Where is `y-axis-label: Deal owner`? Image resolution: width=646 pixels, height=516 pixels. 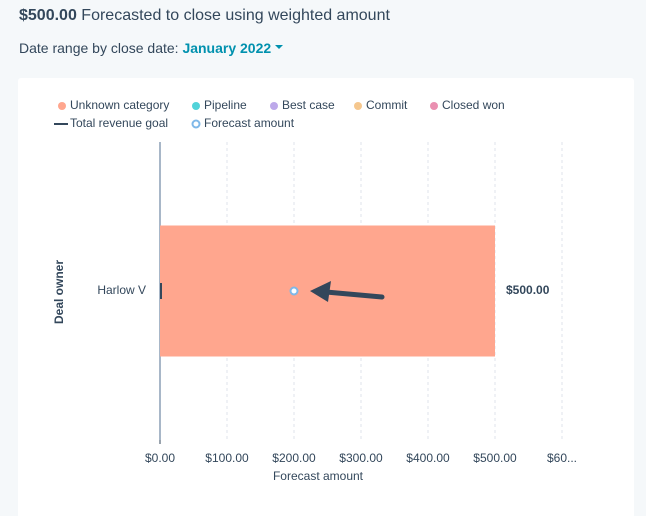
y-axis-label: Deal owner is located at coordinates (59, 292).